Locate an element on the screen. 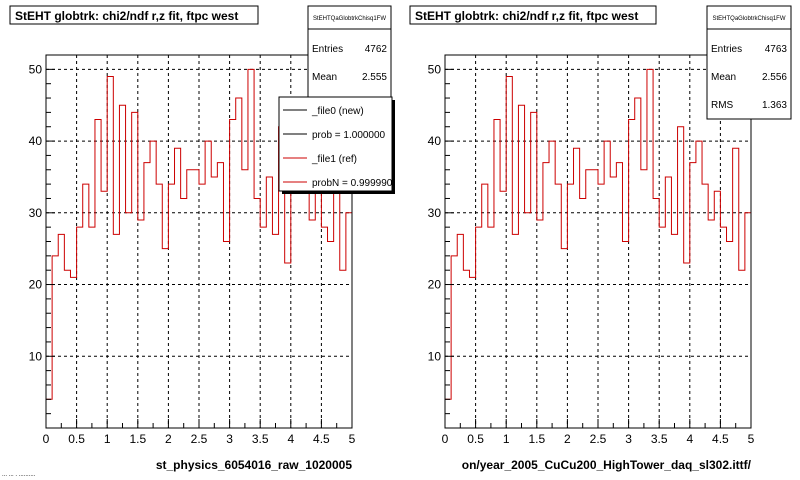 Image resolution: width=800 pixels, height=480 pixels. legend-entry-label: _file1 (ref) is located at coordinates (334, 159).